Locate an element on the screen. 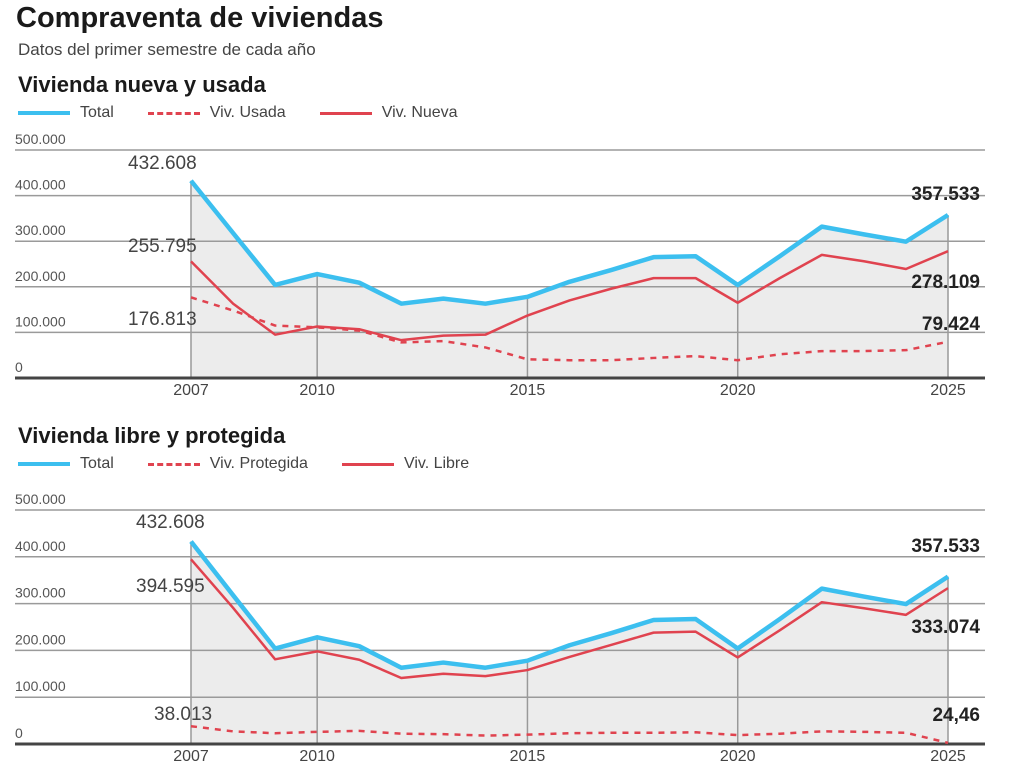  legend-label: Viv. Usada is located at coordinates (247, 112).